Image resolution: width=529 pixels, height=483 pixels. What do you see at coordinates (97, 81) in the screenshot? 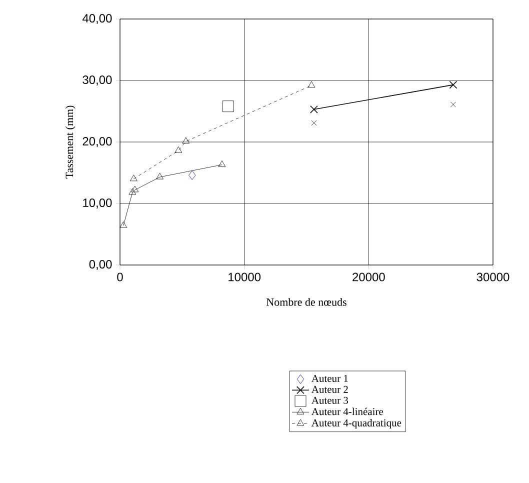
I see `y-tick-label: 30,00` at bounding box center [97, 81].